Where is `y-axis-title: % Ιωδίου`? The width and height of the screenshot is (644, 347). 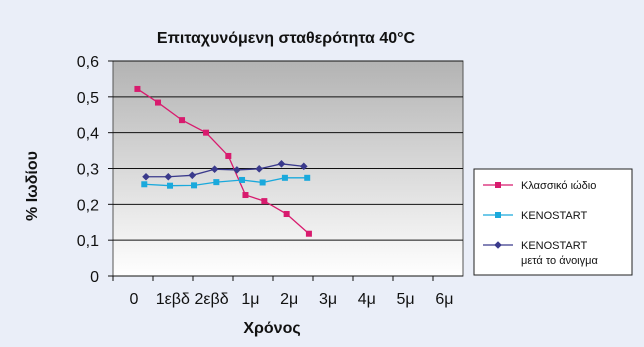 y-axis-title: % Ιωδίου is located at coordinates (32, 186).